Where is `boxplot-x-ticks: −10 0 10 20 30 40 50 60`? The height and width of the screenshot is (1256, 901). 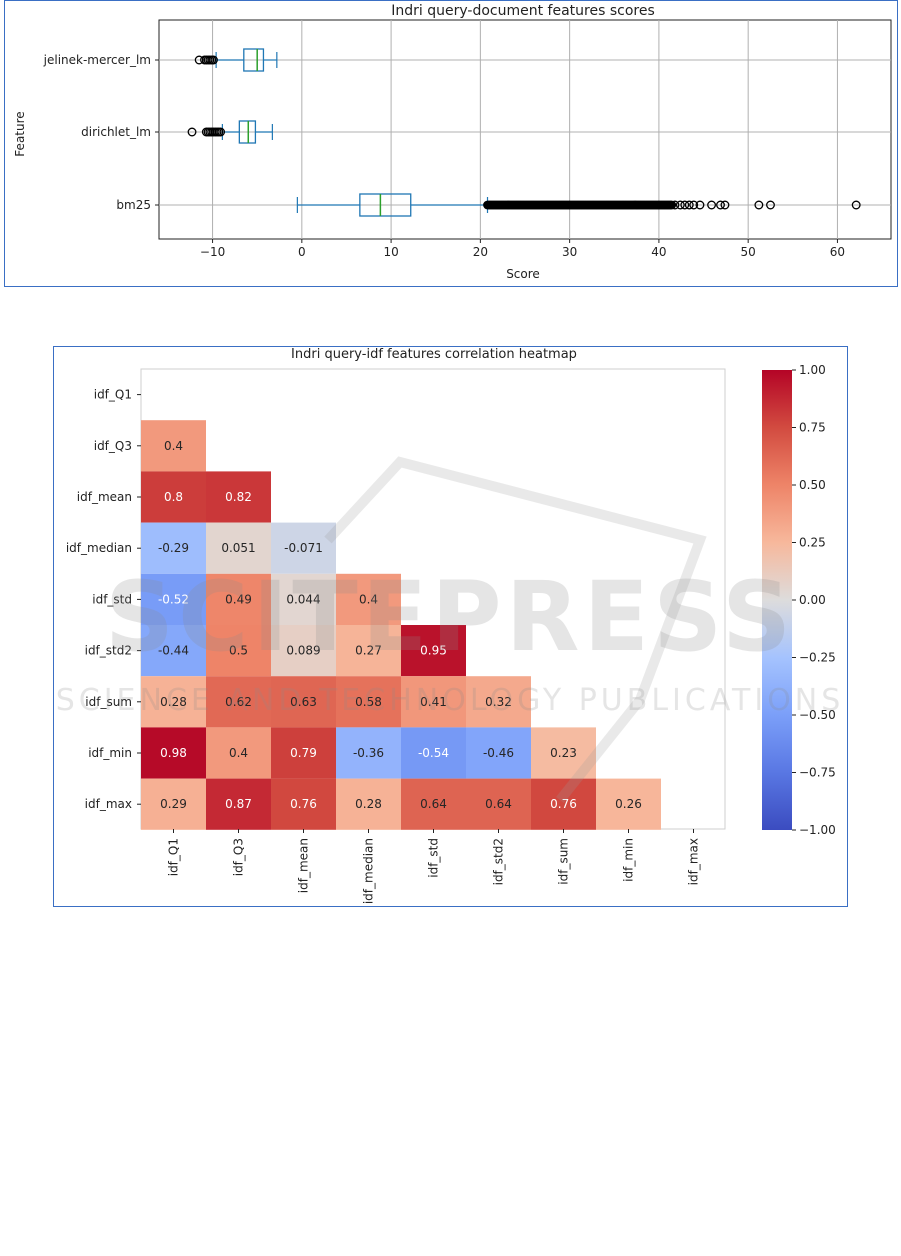 boxplot-x-ticks: −10 0 10 20 30 40 50 60 is located at coordinates (522, 249).